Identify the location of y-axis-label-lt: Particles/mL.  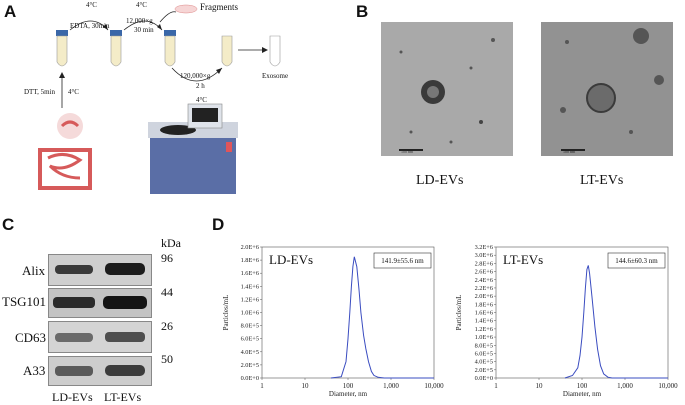
(459, 313).